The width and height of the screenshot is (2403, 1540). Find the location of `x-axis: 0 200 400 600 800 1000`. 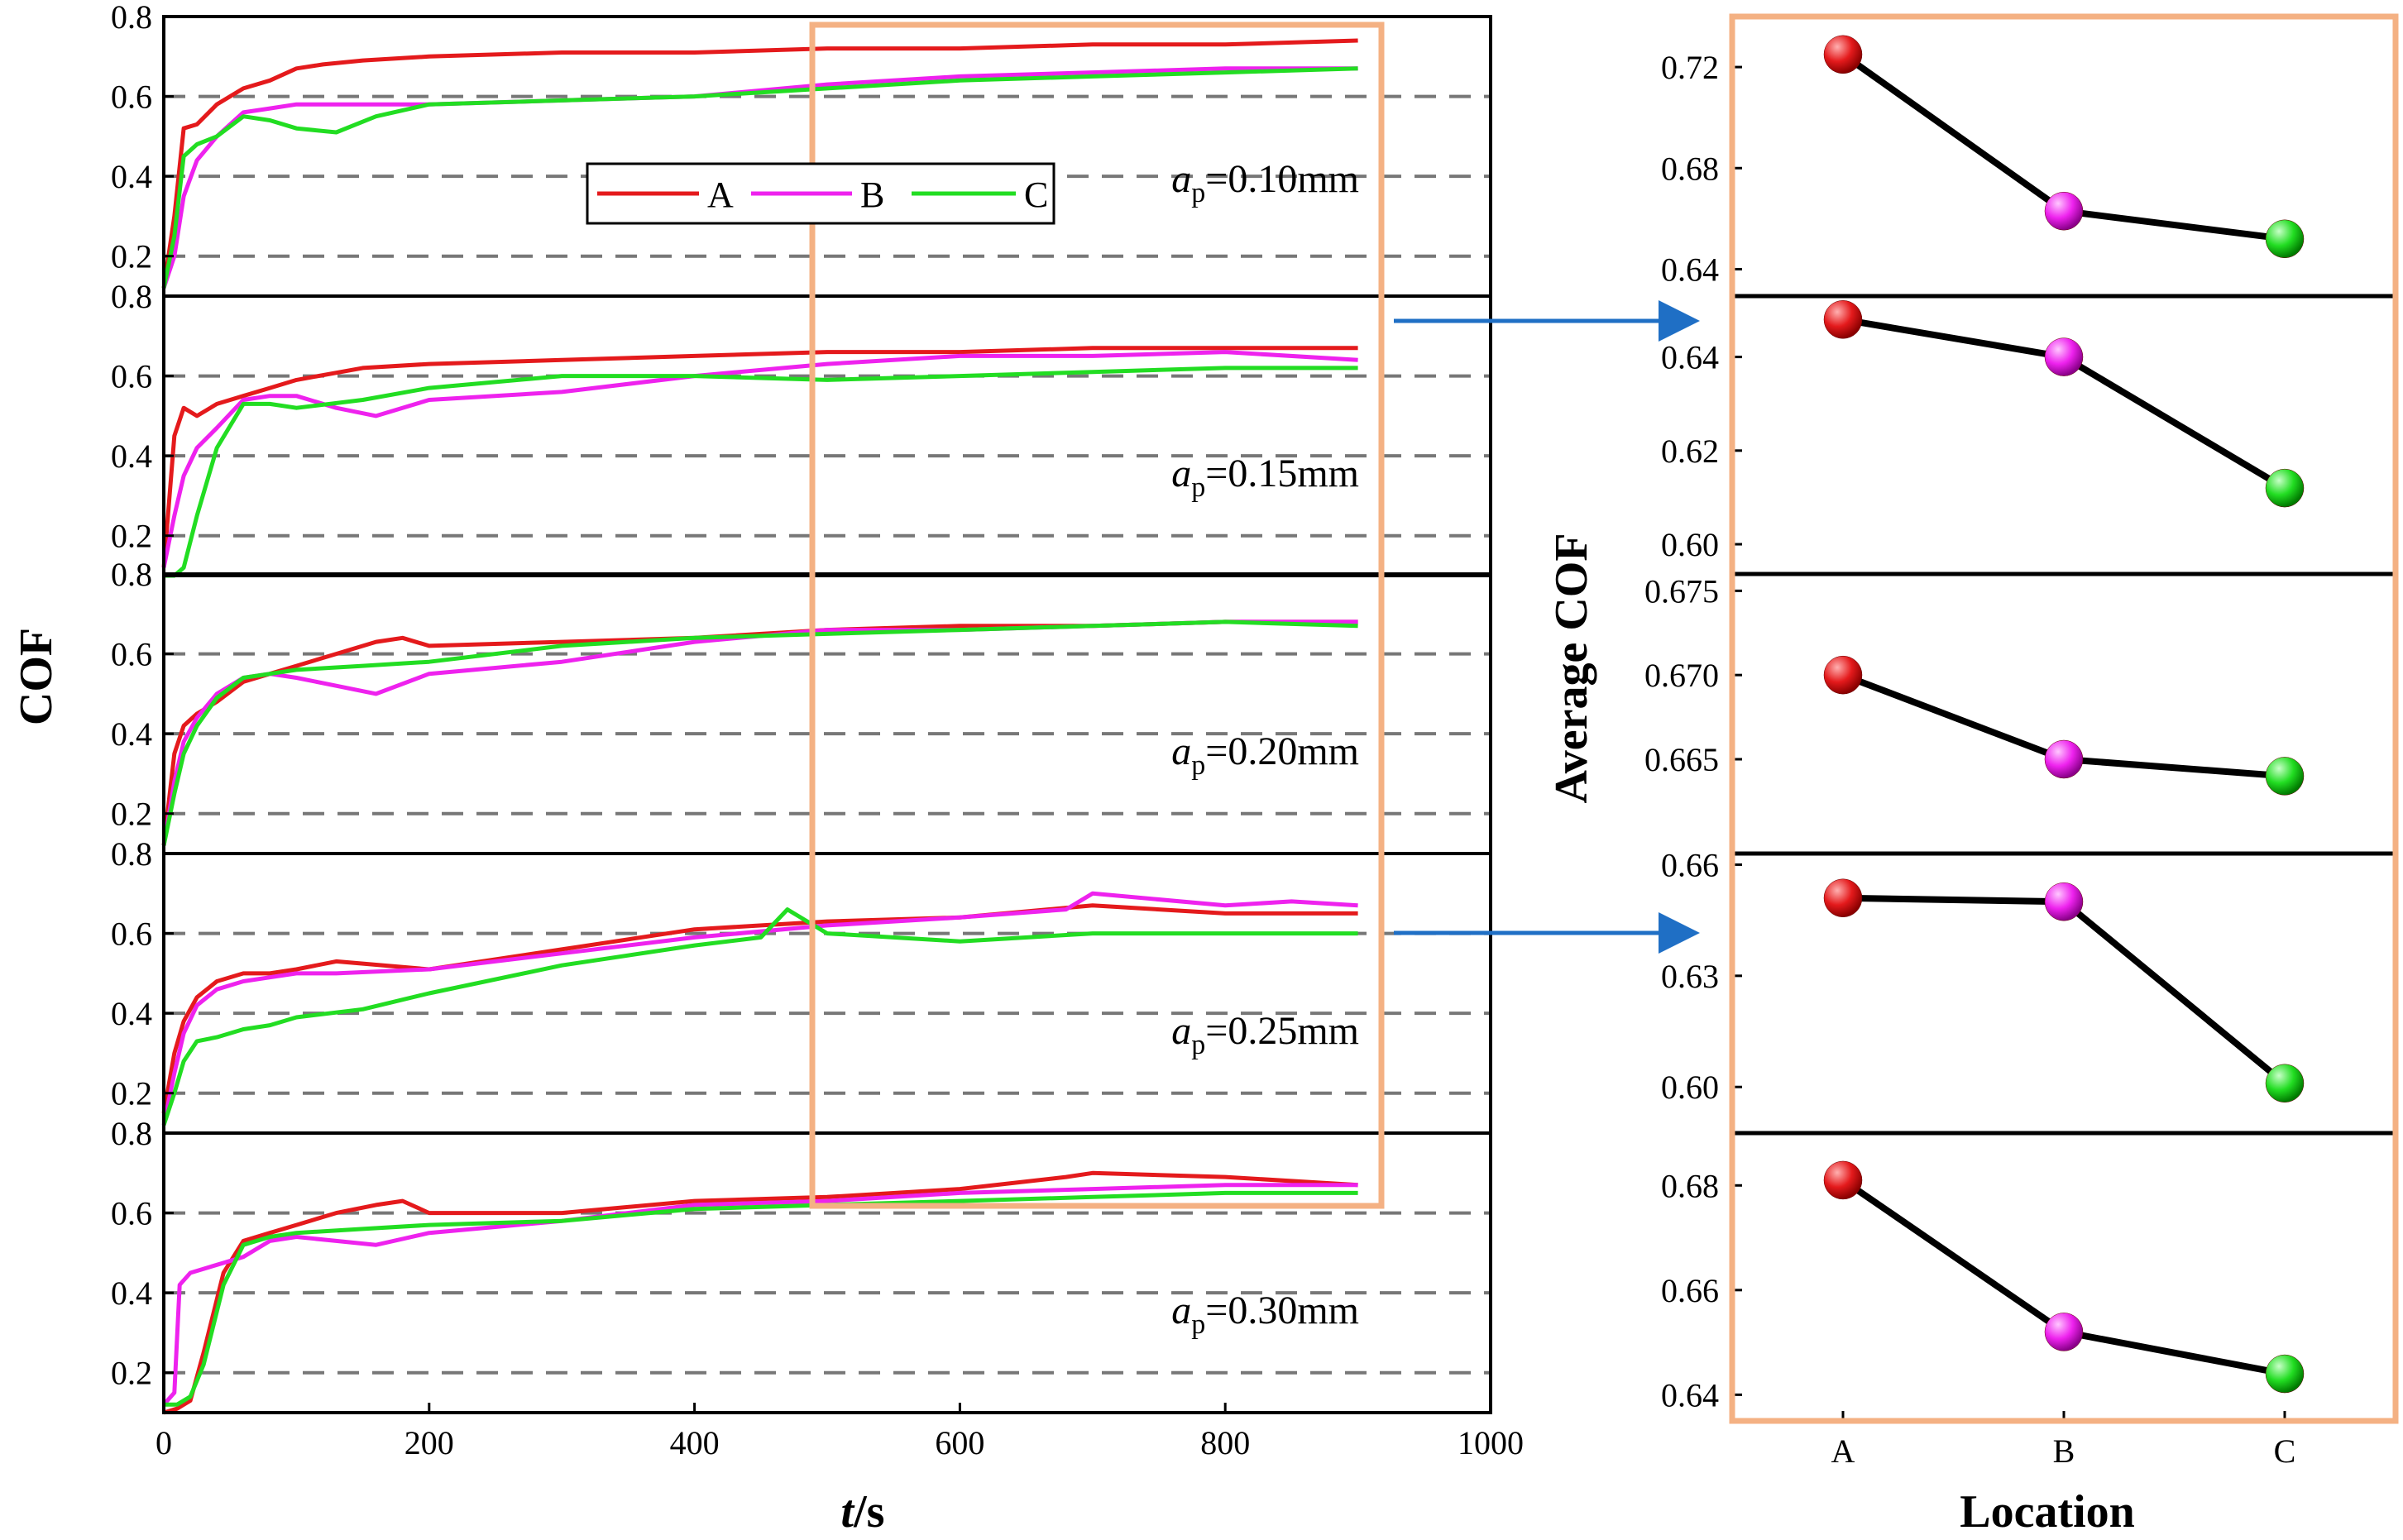

x-axis: 0 200 400 600 800 1000 is located at coordinates (840, 1432).